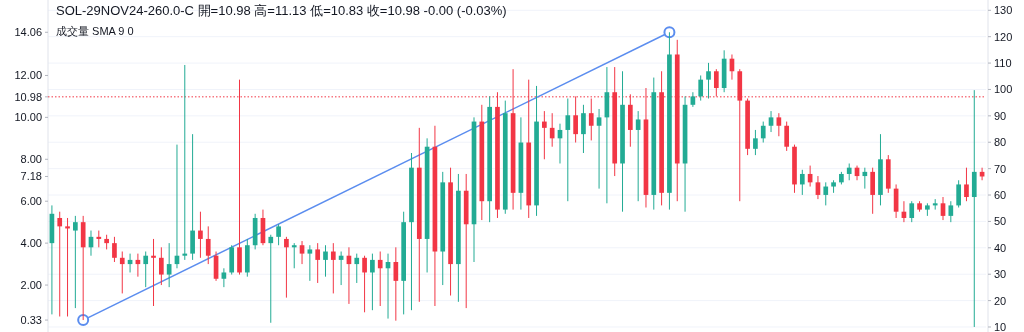 The image size is (1024, 332). I want to click on y-tick-label: 10.00, so click(28, 117).